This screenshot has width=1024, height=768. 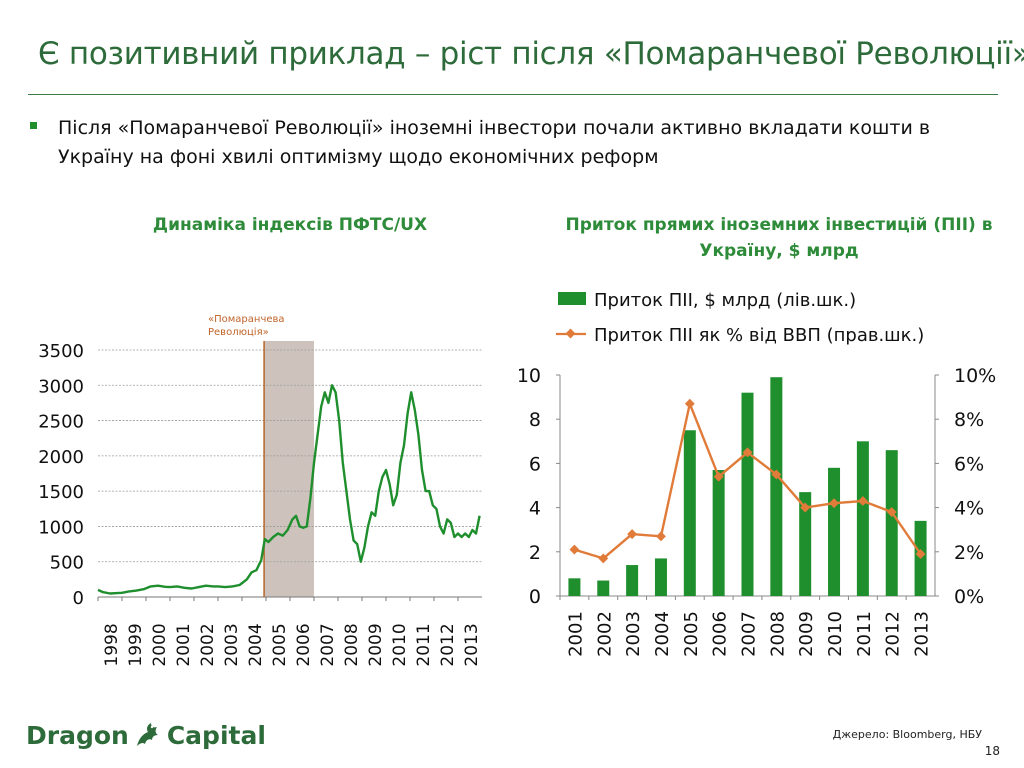 What do you see at coordinates (290, 225) in the screenshot?
I see `left-chart-title: Динаміка індексів ПФТС/UX` at bounding box center [290, 225].